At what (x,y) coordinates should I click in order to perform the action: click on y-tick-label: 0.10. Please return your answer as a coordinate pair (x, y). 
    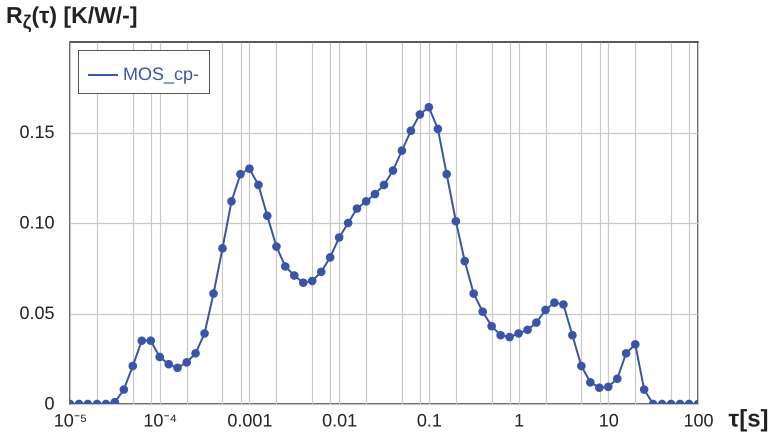
    Looking at the image, I should click on (36, 222).